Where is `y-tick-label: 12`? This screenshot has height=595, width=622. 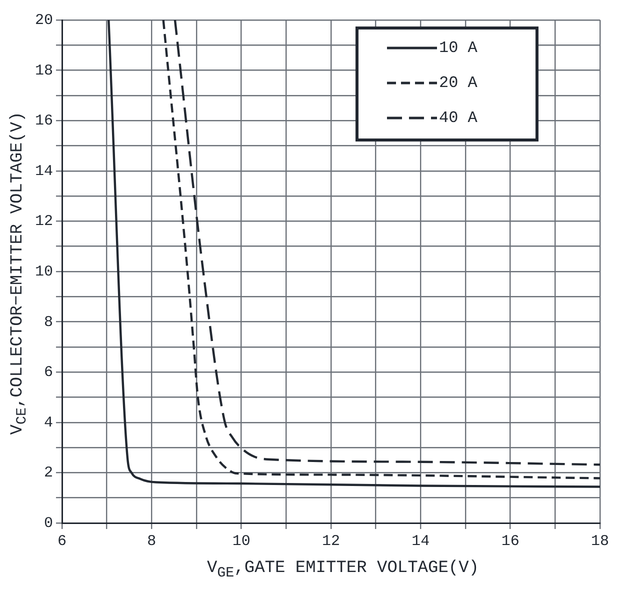
y-tick-label: 12 is located at coordinates (44, 221).